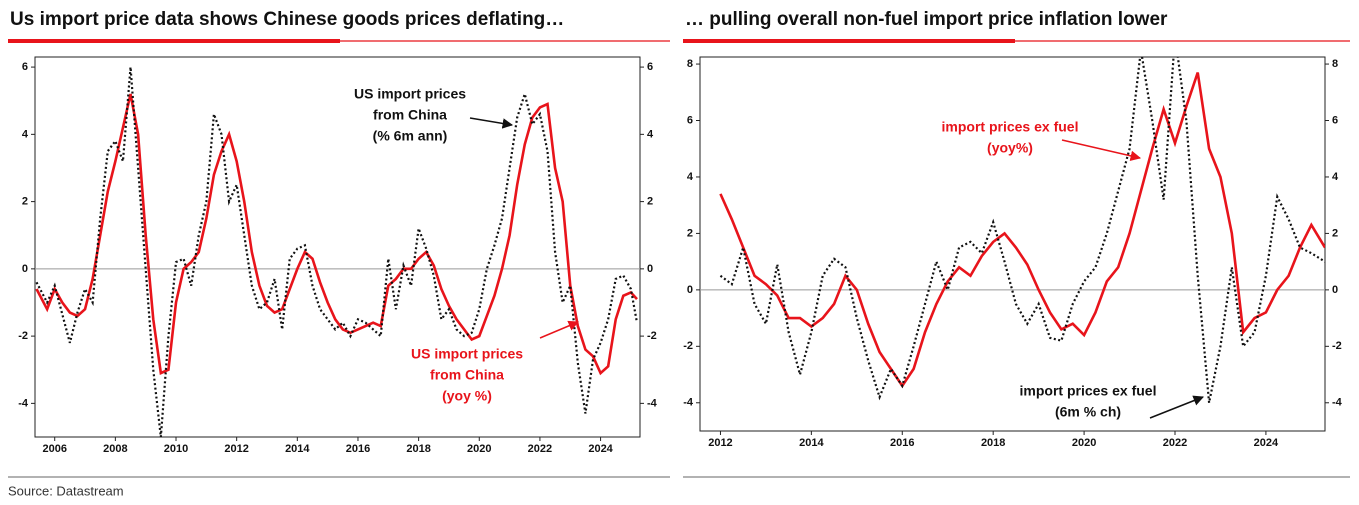  I want to click on y-tick-label: 8, so click(690, 64).